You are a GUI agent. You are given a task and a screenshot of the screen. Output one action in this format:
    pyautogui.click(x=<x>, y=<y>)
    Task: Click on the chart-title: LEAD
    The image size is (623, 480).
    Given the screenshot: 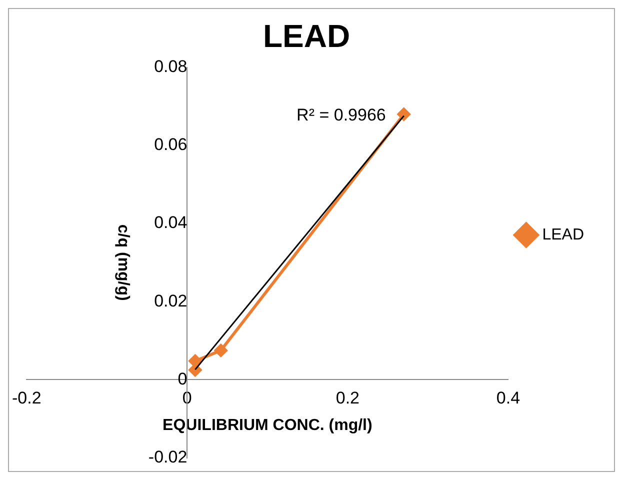 What is the action you would take?
    pyautogui.click(x=306, y=36)
    